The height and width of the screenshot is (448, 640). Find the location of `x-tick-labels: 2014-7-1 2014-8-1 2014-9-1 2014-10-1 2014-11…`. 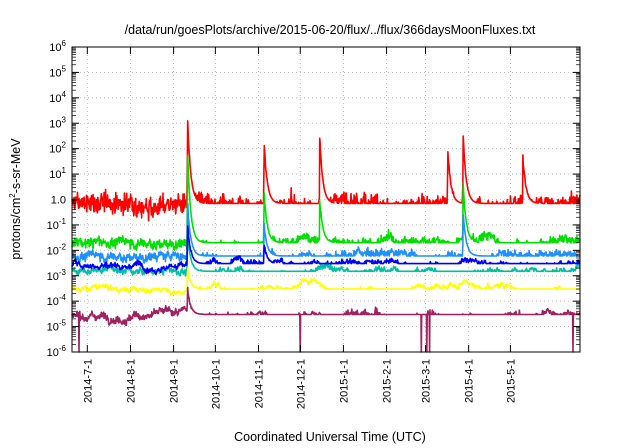

x-tick-labels: 2014-7-1 2014-8-1 2014-9-1 2014-10-1 2014-11… is located at coordinates (299, 384).